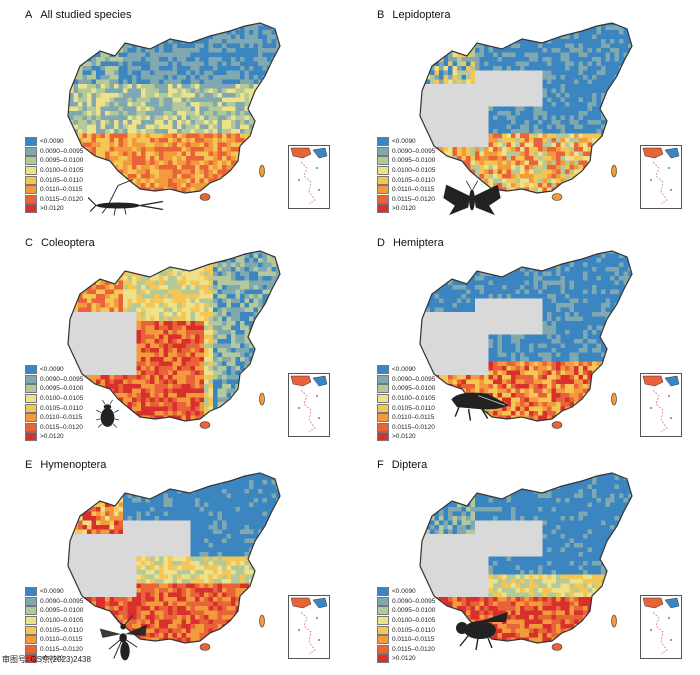  I want to click on legend-item: 0.0105–0.0110, so click(54, 408).